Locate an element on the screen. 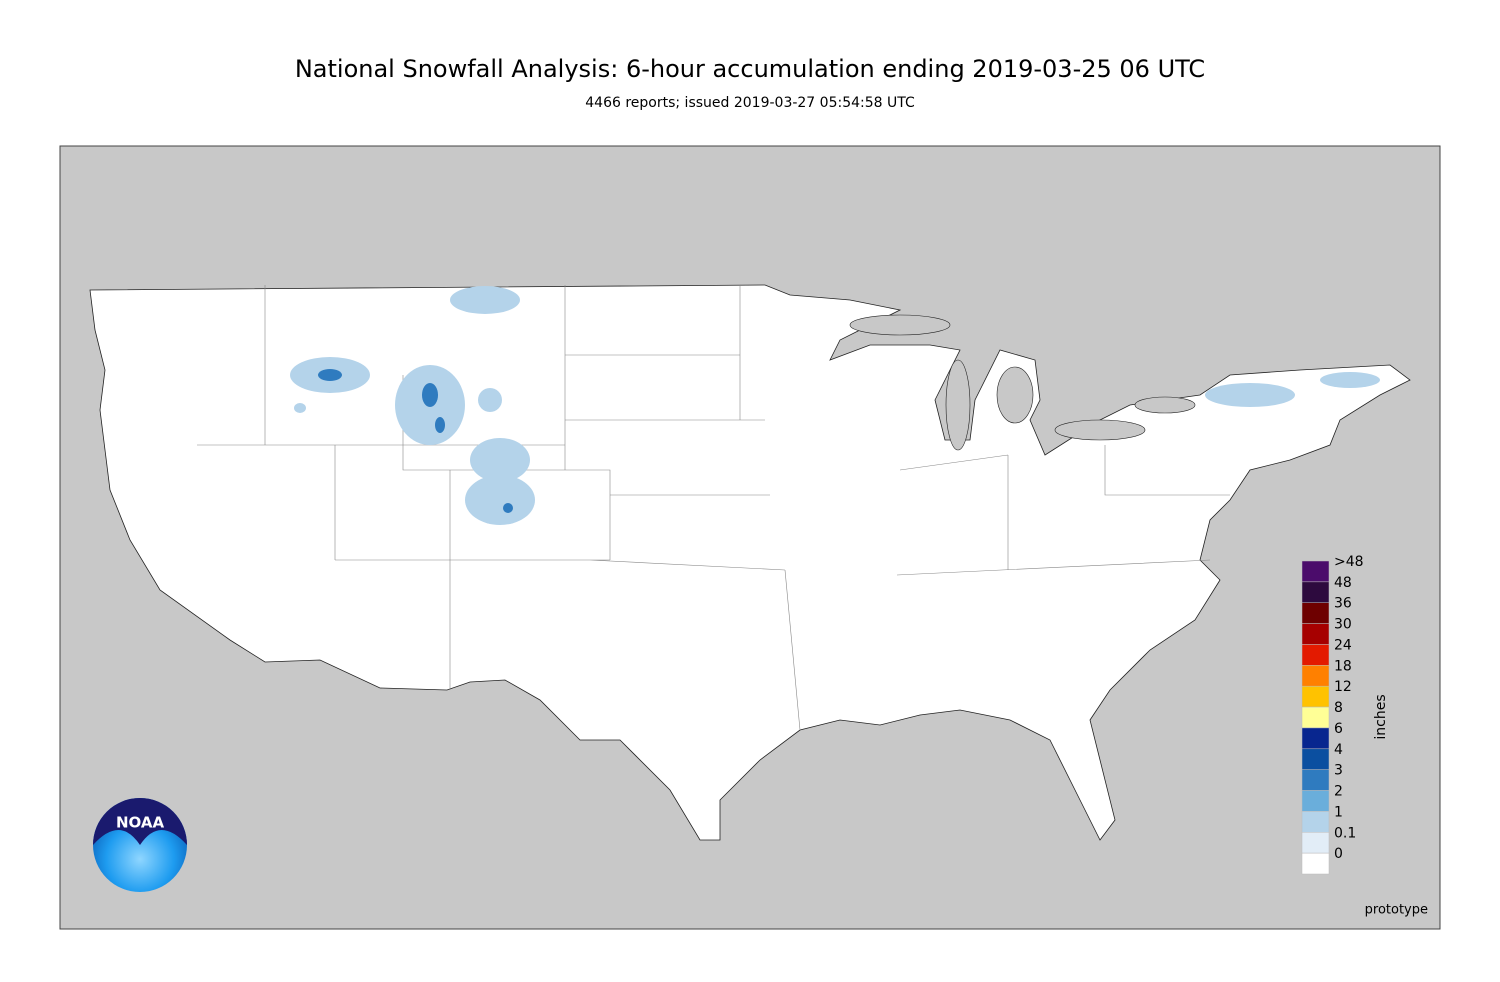  legend-level-label: 36 is located at coordinates (1343, 604).